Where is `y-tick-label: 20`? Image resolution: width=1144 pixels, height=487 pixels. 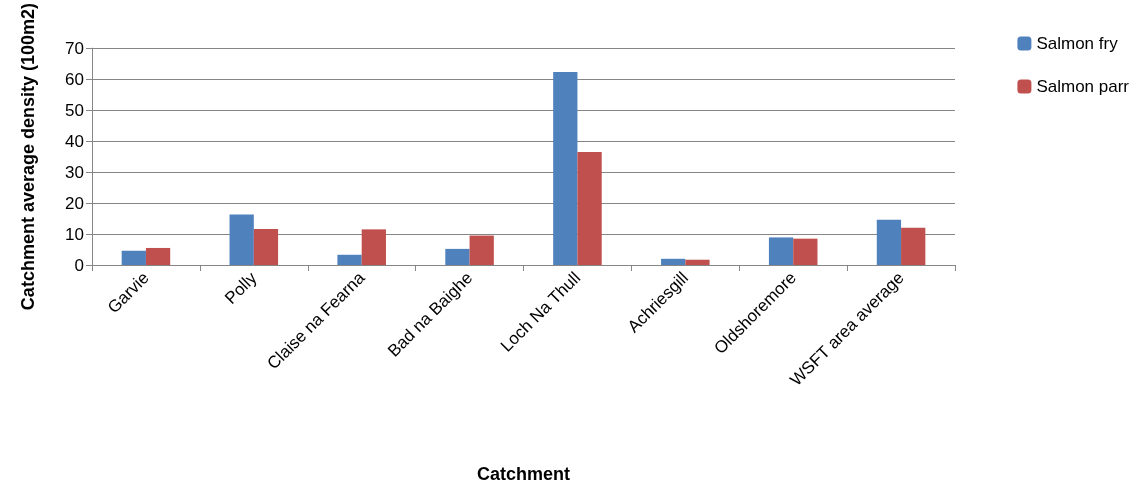 y-tick-label: 20 is located at coordinates (74, 203).